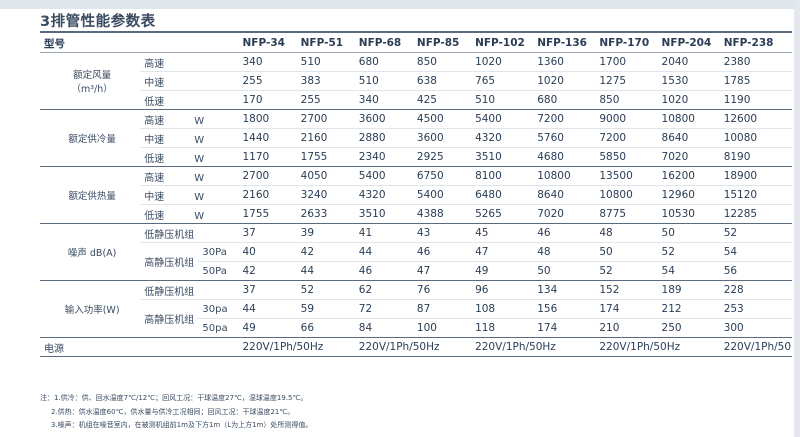 Image resolution: width=800 pixels, height=437 pixels. I want to click on table-cell: 1755, so click(325, 157).